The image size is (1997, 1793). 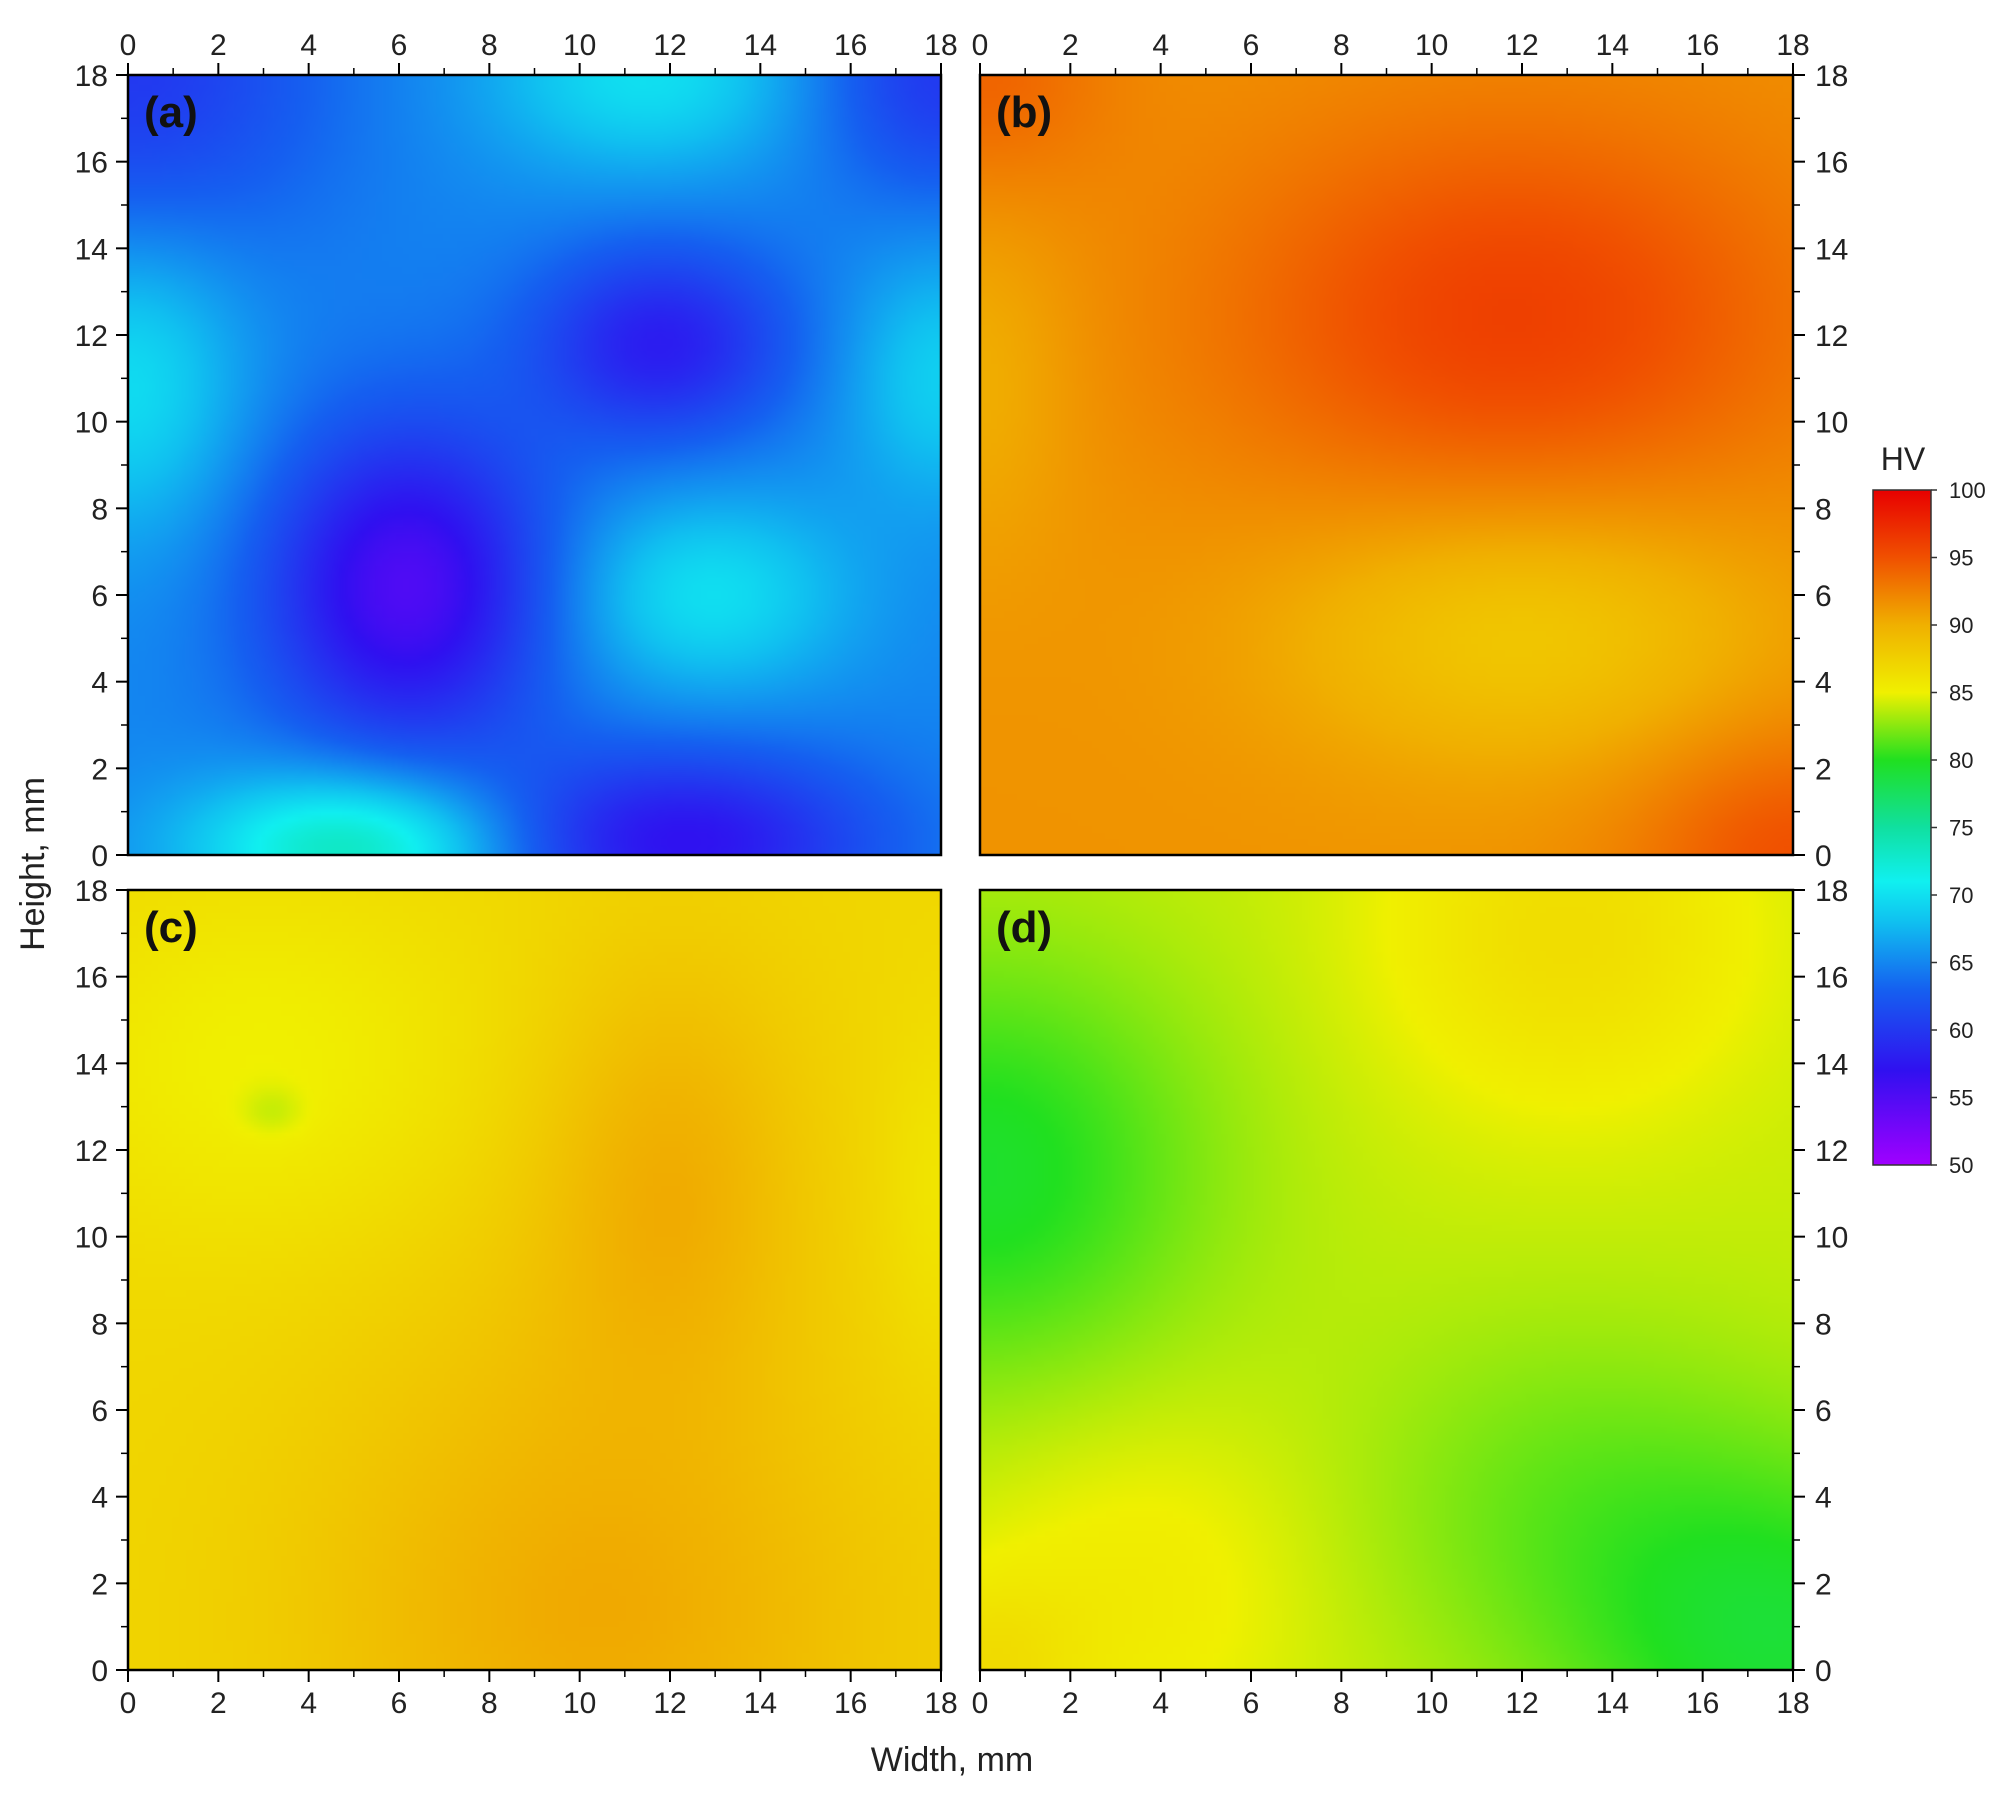 I want to click on colorbar: 50 55 60 65 70 75 80 85 90 95 100 HV, so click(x=1929, y=809).